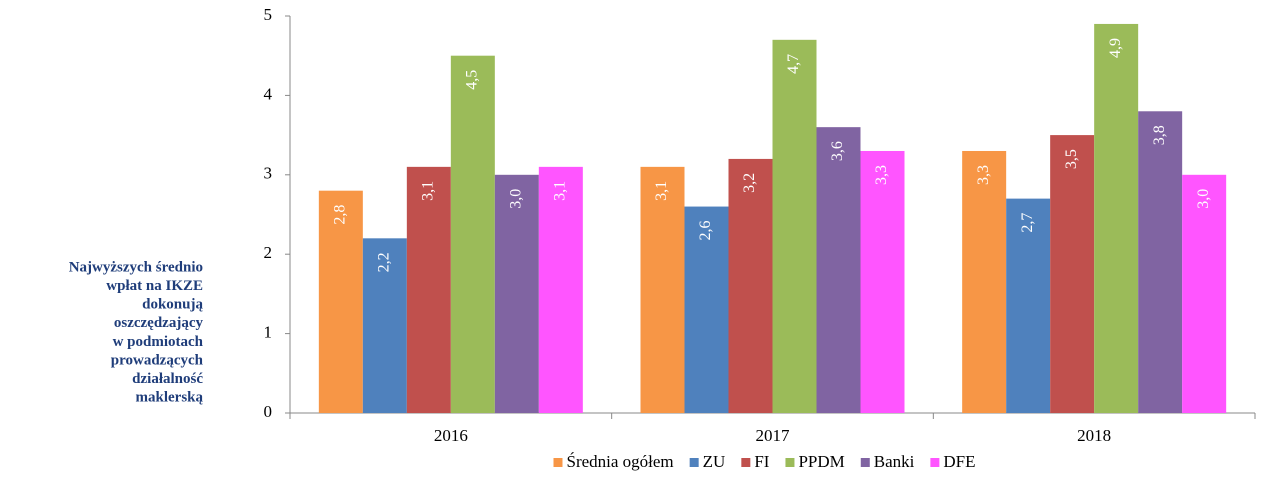 The width and height of the screenshot is (1264, 477). I want to click on y-tick-label: 5, so click(268, 14).